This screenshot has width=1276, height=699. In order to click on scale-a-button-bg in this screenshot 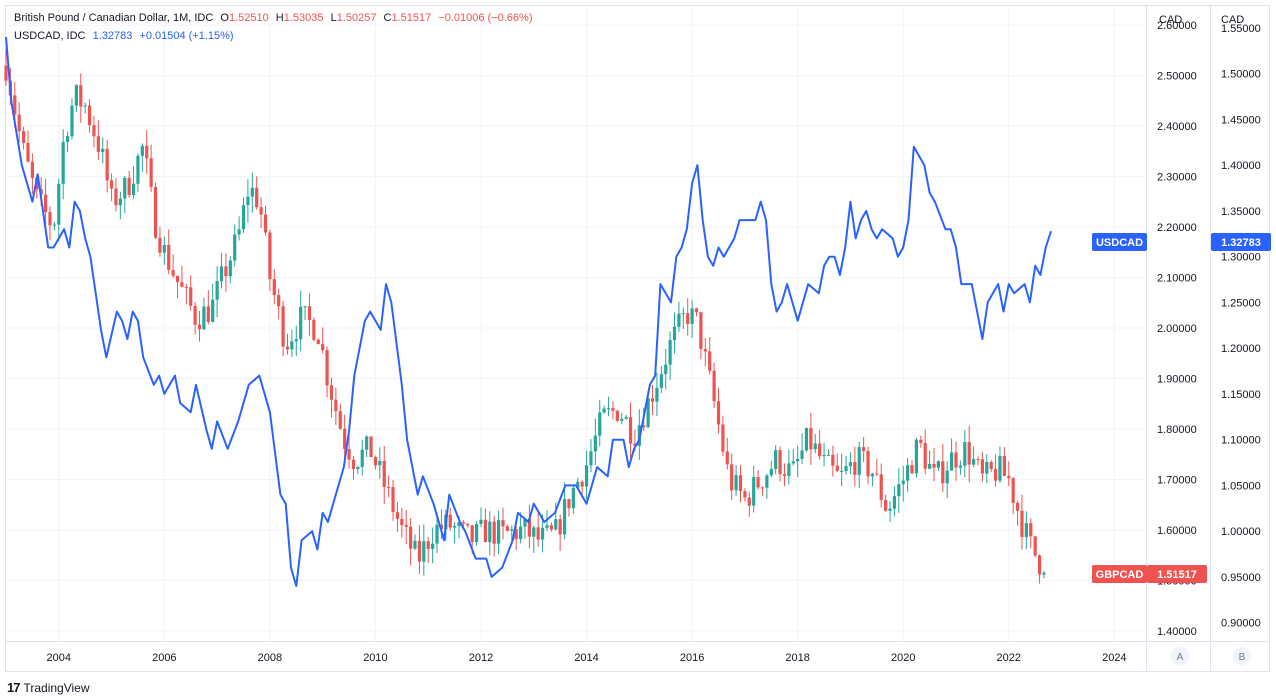, I will do `click(1180, 656)`.